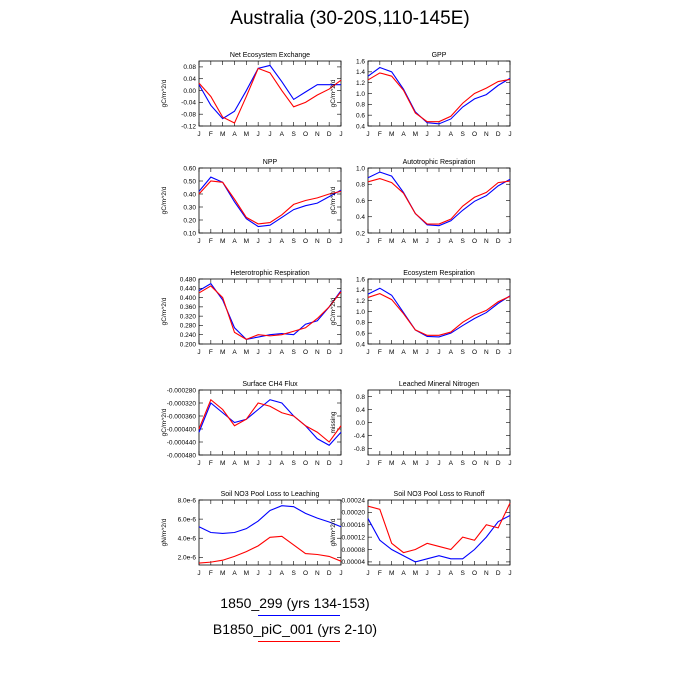 This screenshot has height=700, width=700. Describe the element at coordinates (188, 344) in the screenshot. I see `panel-5-ytick-label: 0.200` at that location.